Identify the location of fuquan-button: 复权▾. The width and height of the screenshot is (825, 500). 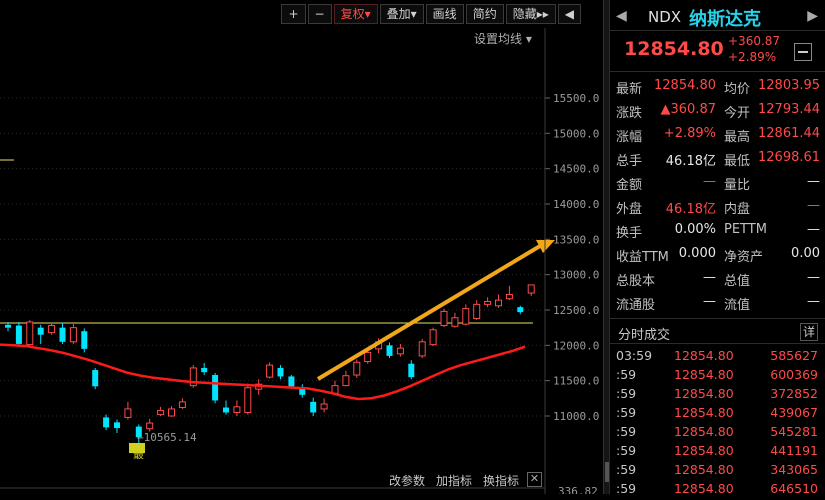
(355, 14).